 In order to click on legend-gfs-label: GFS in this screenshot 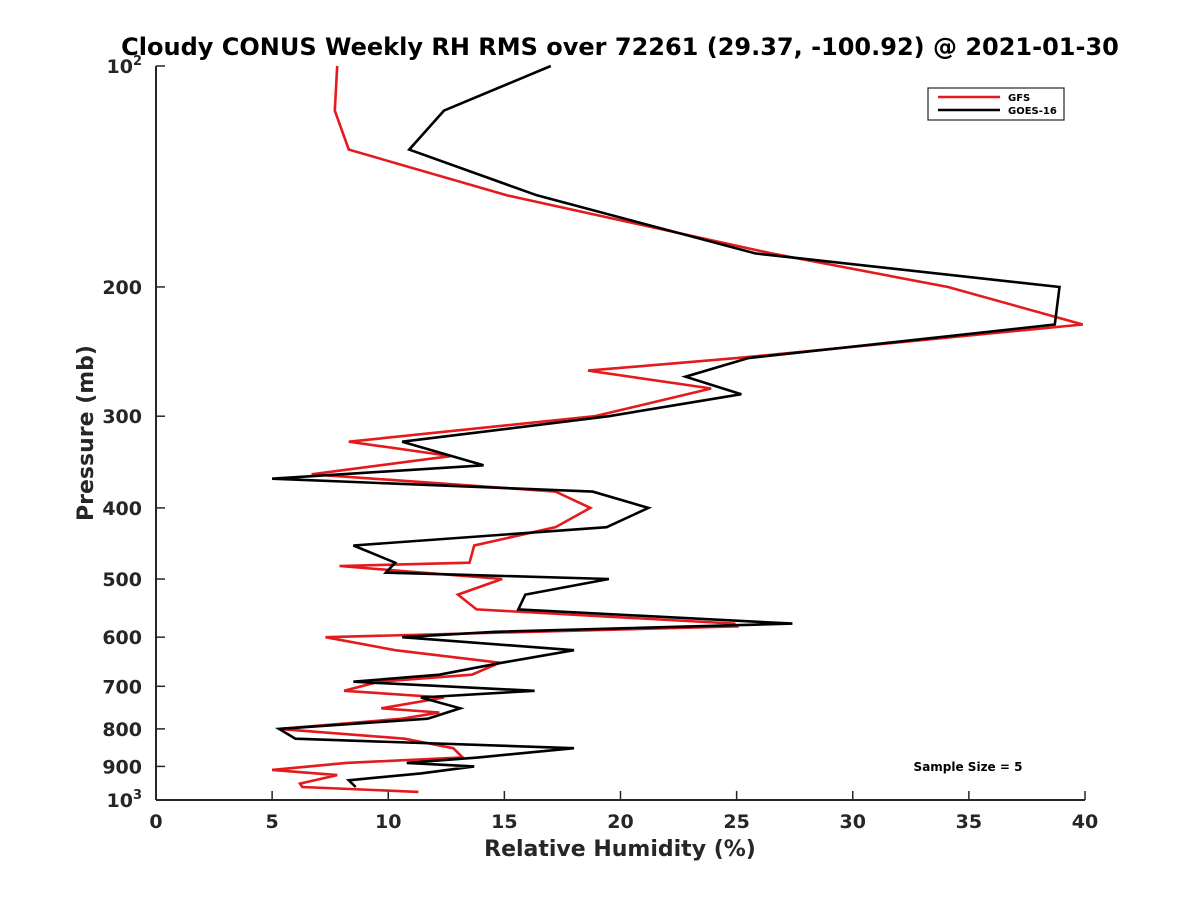, I will do `click(1019, 98)`.